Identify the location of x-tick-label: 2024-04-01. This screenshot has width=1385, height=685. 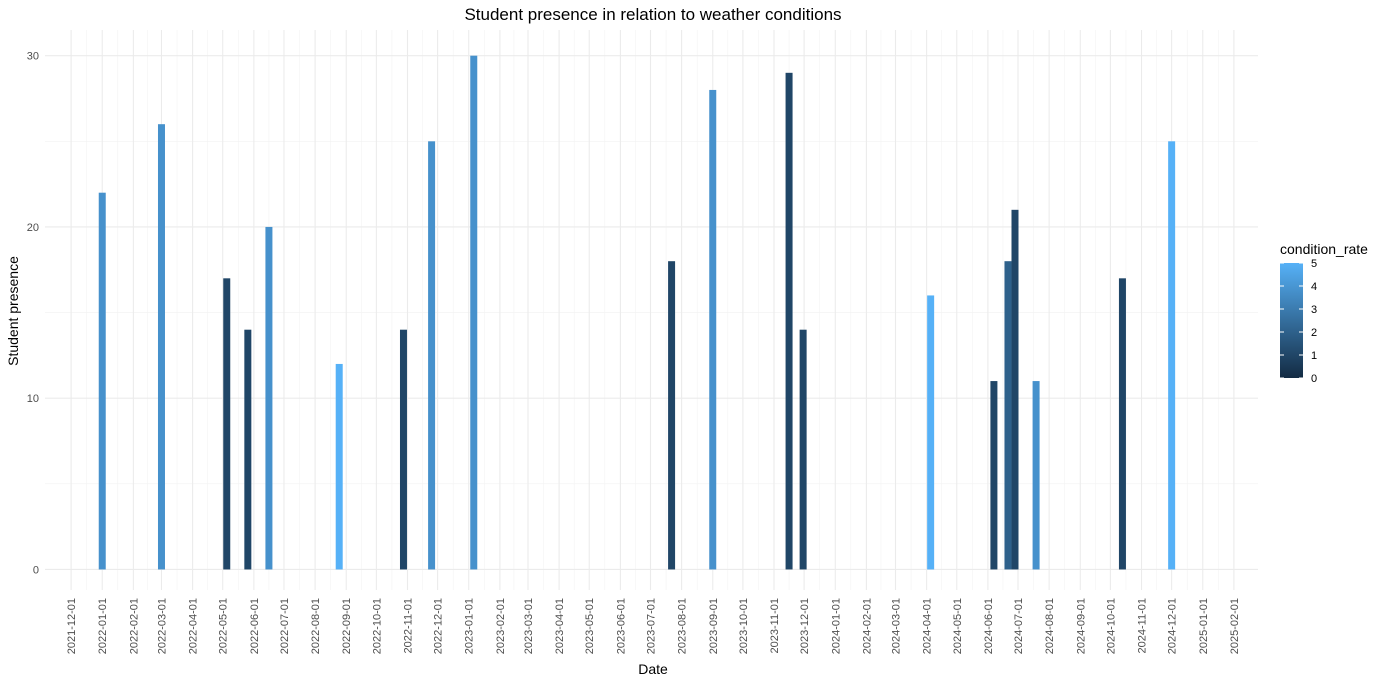
(928, 626).